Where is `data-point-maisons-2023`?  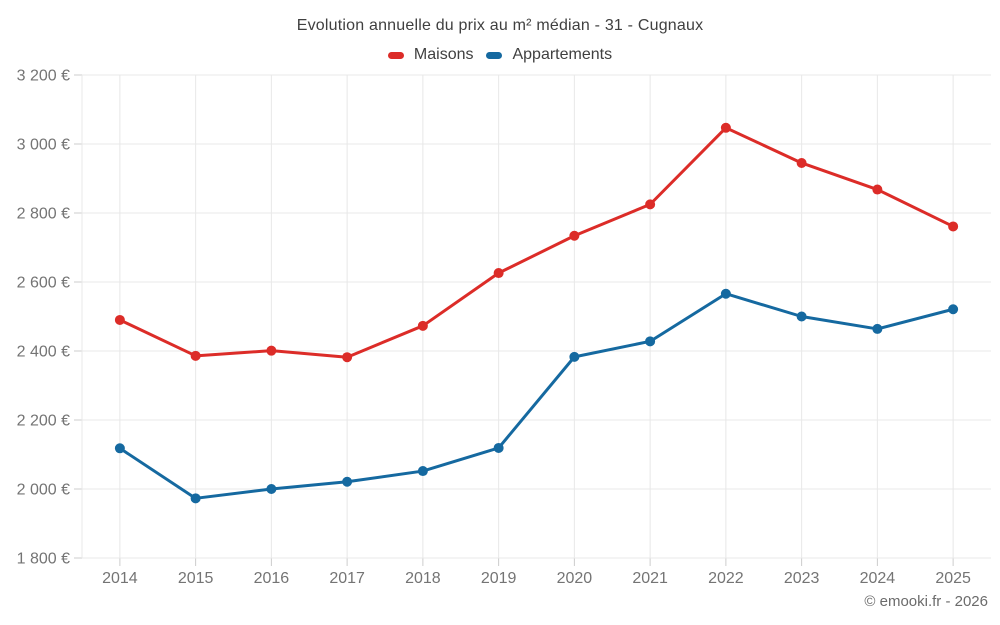 data-point-maisons-2023 is located at coordinates (801, 162).